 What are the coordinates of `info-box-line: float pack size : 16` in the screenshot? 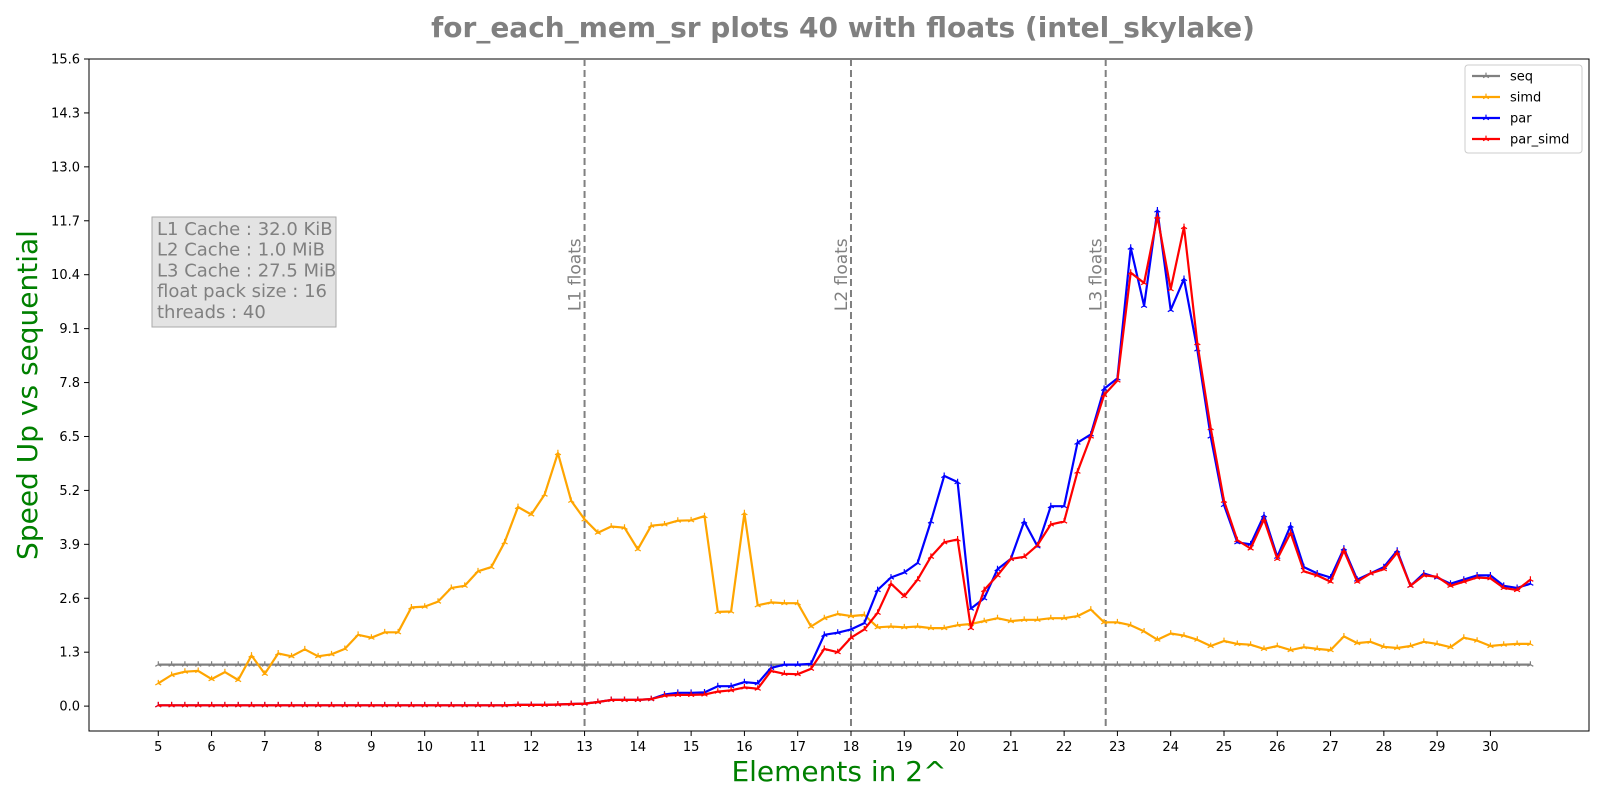 It's located at (242, 291).